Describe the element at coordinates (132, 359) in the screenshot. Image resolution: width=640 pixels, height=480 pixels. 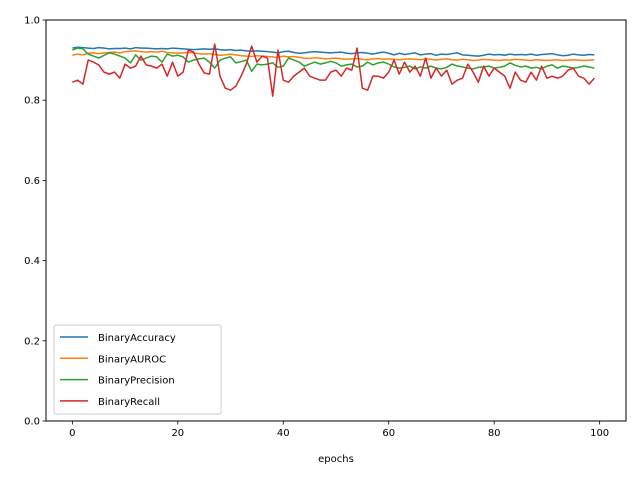
I see `legend-label-binaryauroc: BinaryAUROC` at that location.